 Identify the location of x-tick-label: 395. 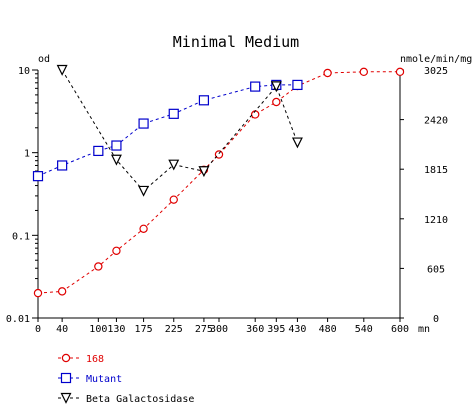
(276, 329).